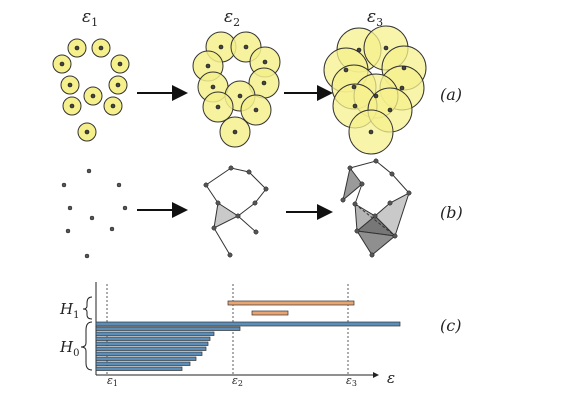  I want to click on balls-eps3, so click(375, 90).